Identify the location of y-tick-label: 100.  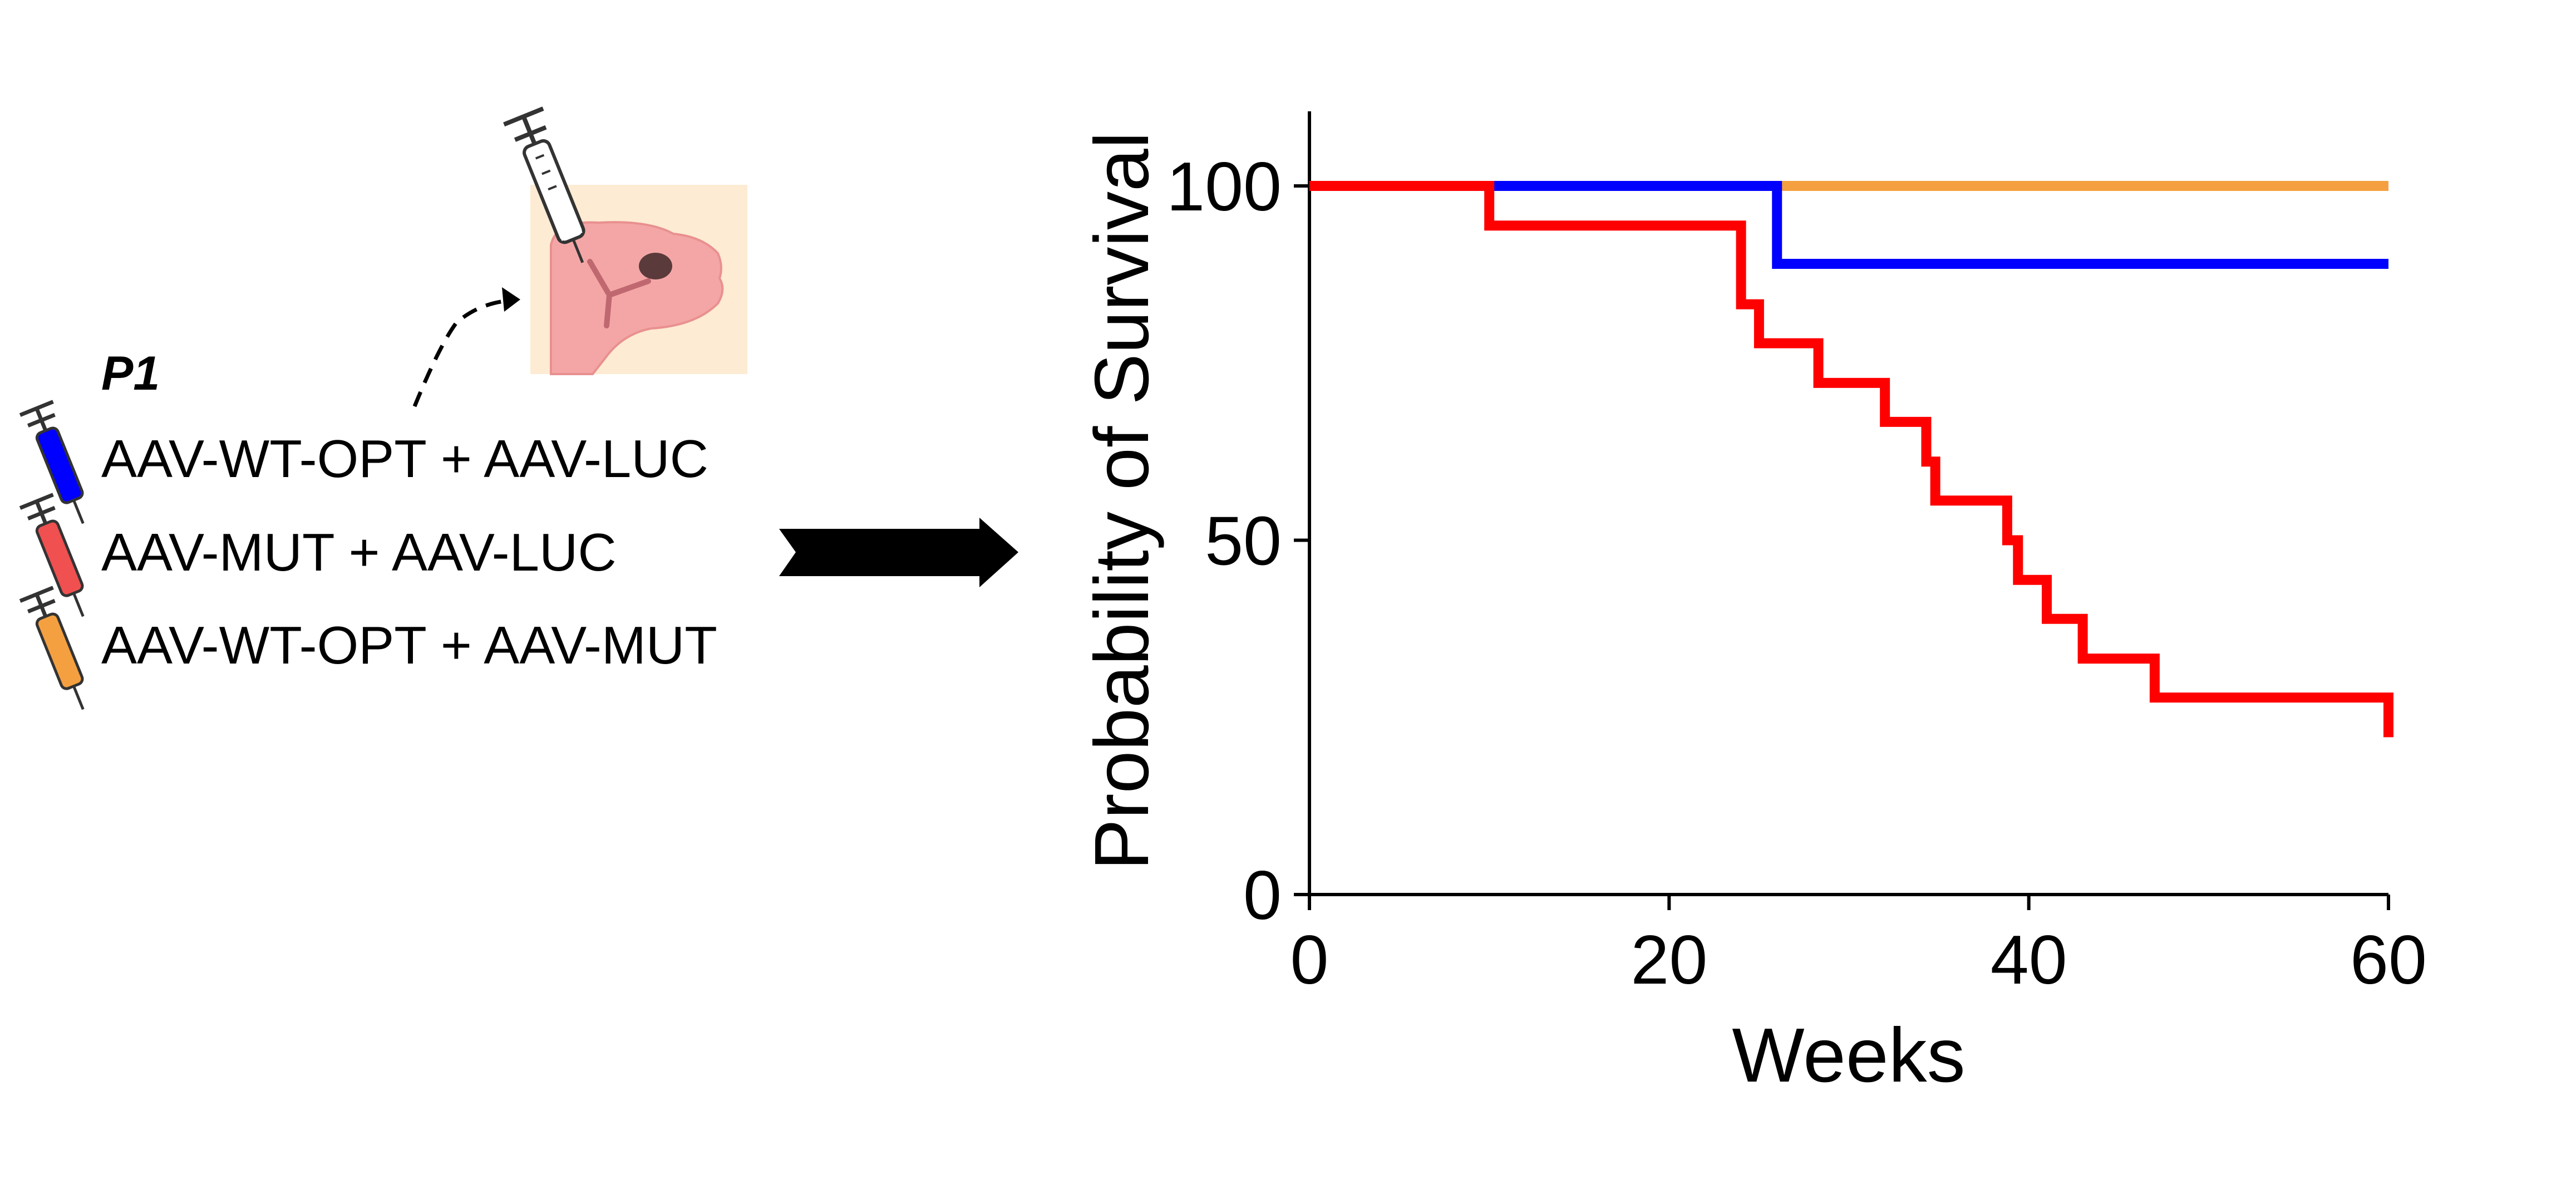
(1224, 187).